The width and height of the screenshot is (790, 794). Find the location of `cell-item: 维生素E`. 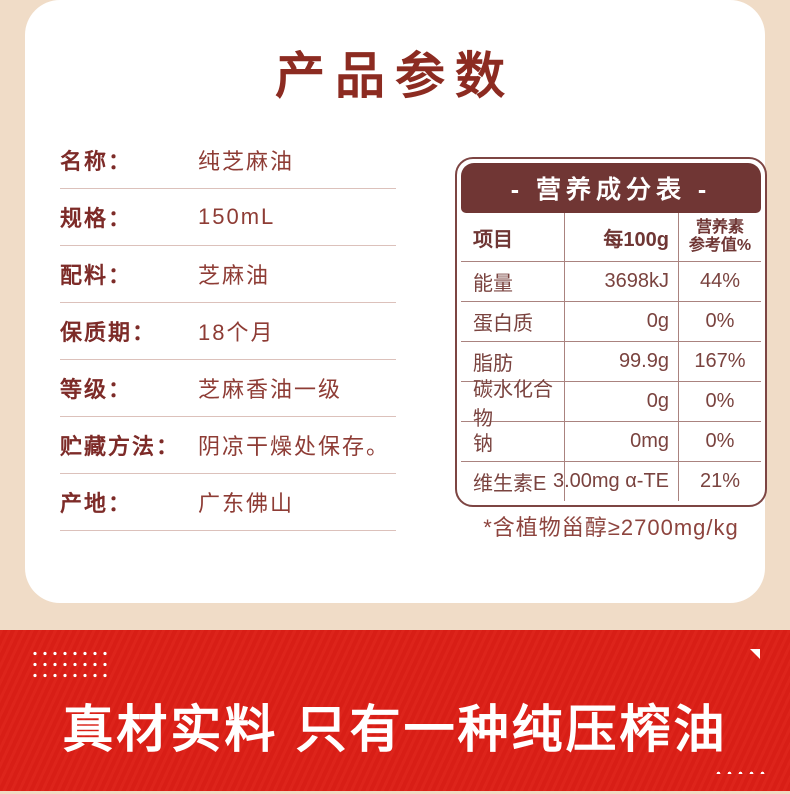

cell-item: 维生素E is located at coordinates (513, 481).